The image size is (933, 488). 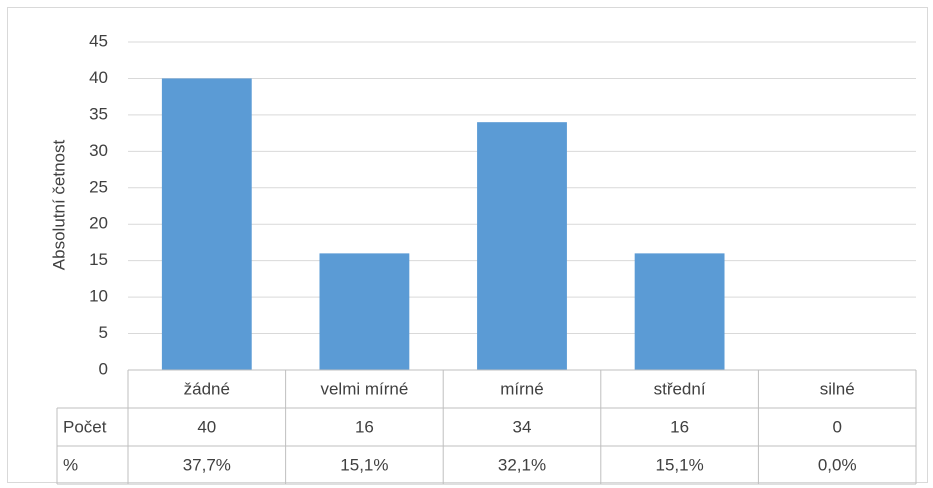 What do you see at coordinates (98, 296) in the screenshot?
I see `y-tick-label: 10` at bounding box center [98, 296].